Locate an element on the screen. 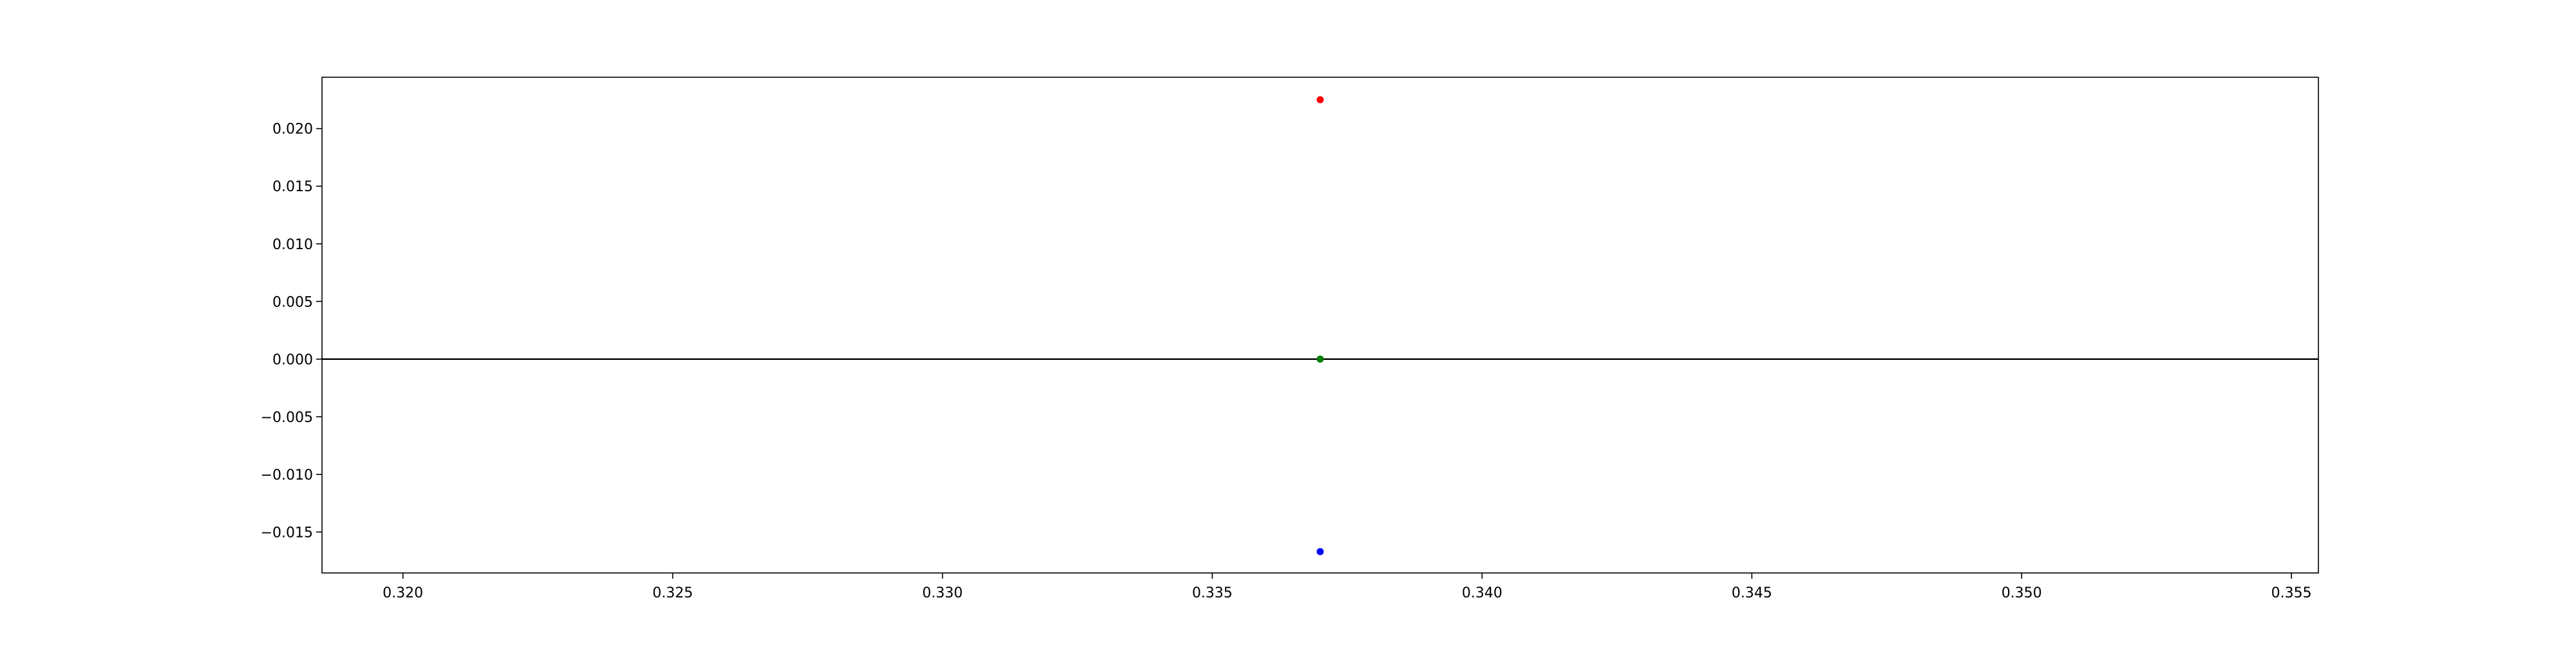  x-axis-ticks: 0.320 0.325 0.330 0.335 0.340 0.345 0.350 0.355 is located at coordinates (1347, 587).